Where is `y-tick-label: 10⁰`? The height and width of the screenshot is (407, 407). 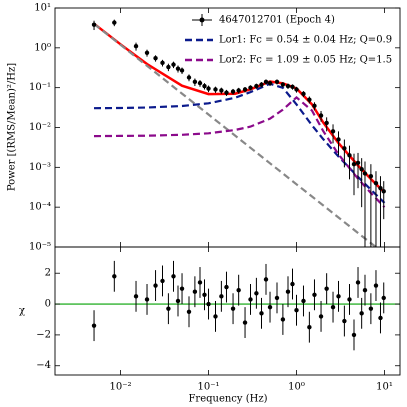
y-tick-label: 10⁰ is located at coordinates (42, 47).